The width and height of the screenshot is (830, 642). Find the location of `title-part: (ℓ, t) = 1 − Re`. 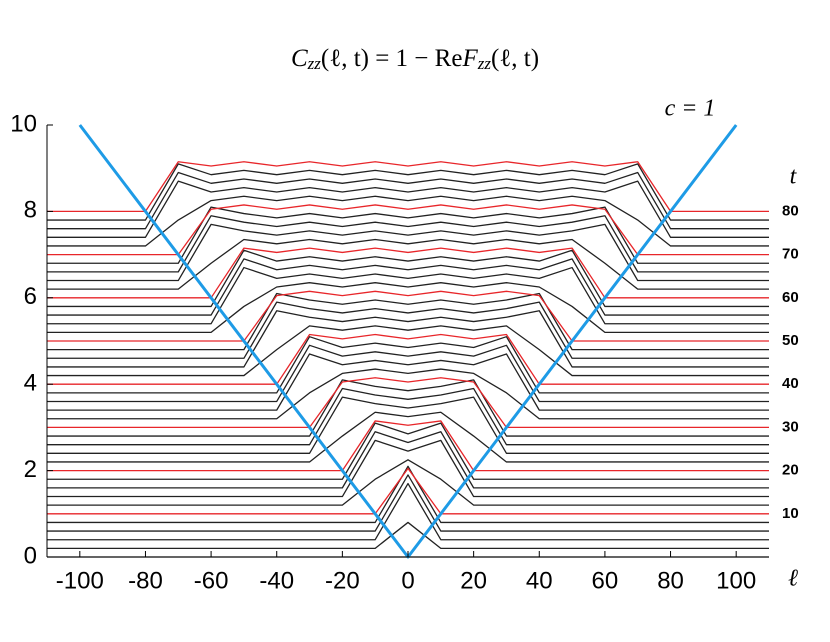

title-part: (ℓ, t) = 1 − Re is located at coordinates (392, 58).